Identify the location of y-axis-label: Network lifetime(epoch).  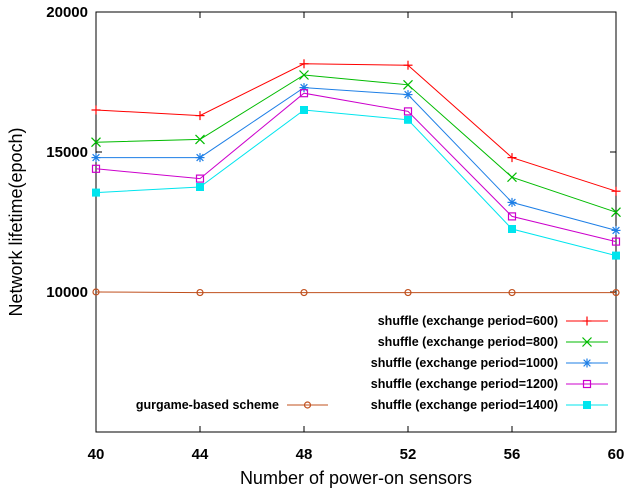
(16, 221).